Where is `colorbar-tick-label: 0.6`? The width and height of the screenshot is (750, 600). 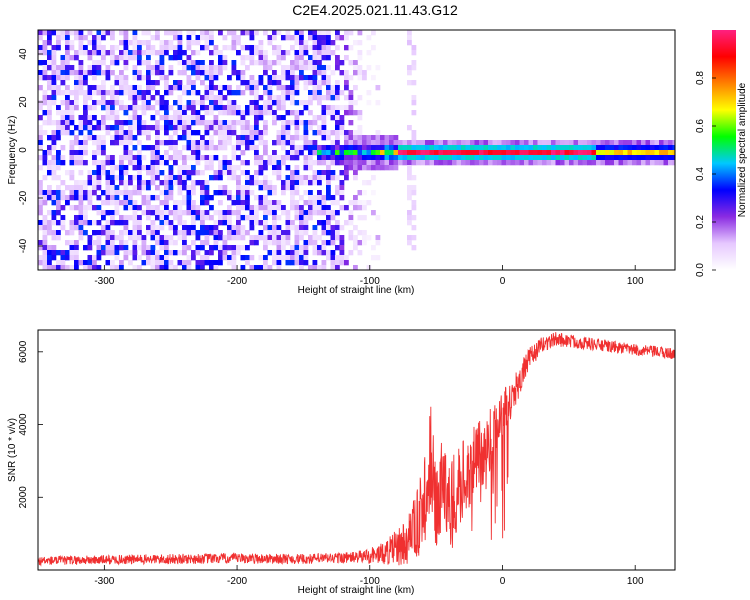 colorbar-tick-label: 0.6 is located at coordinates (700, 126).